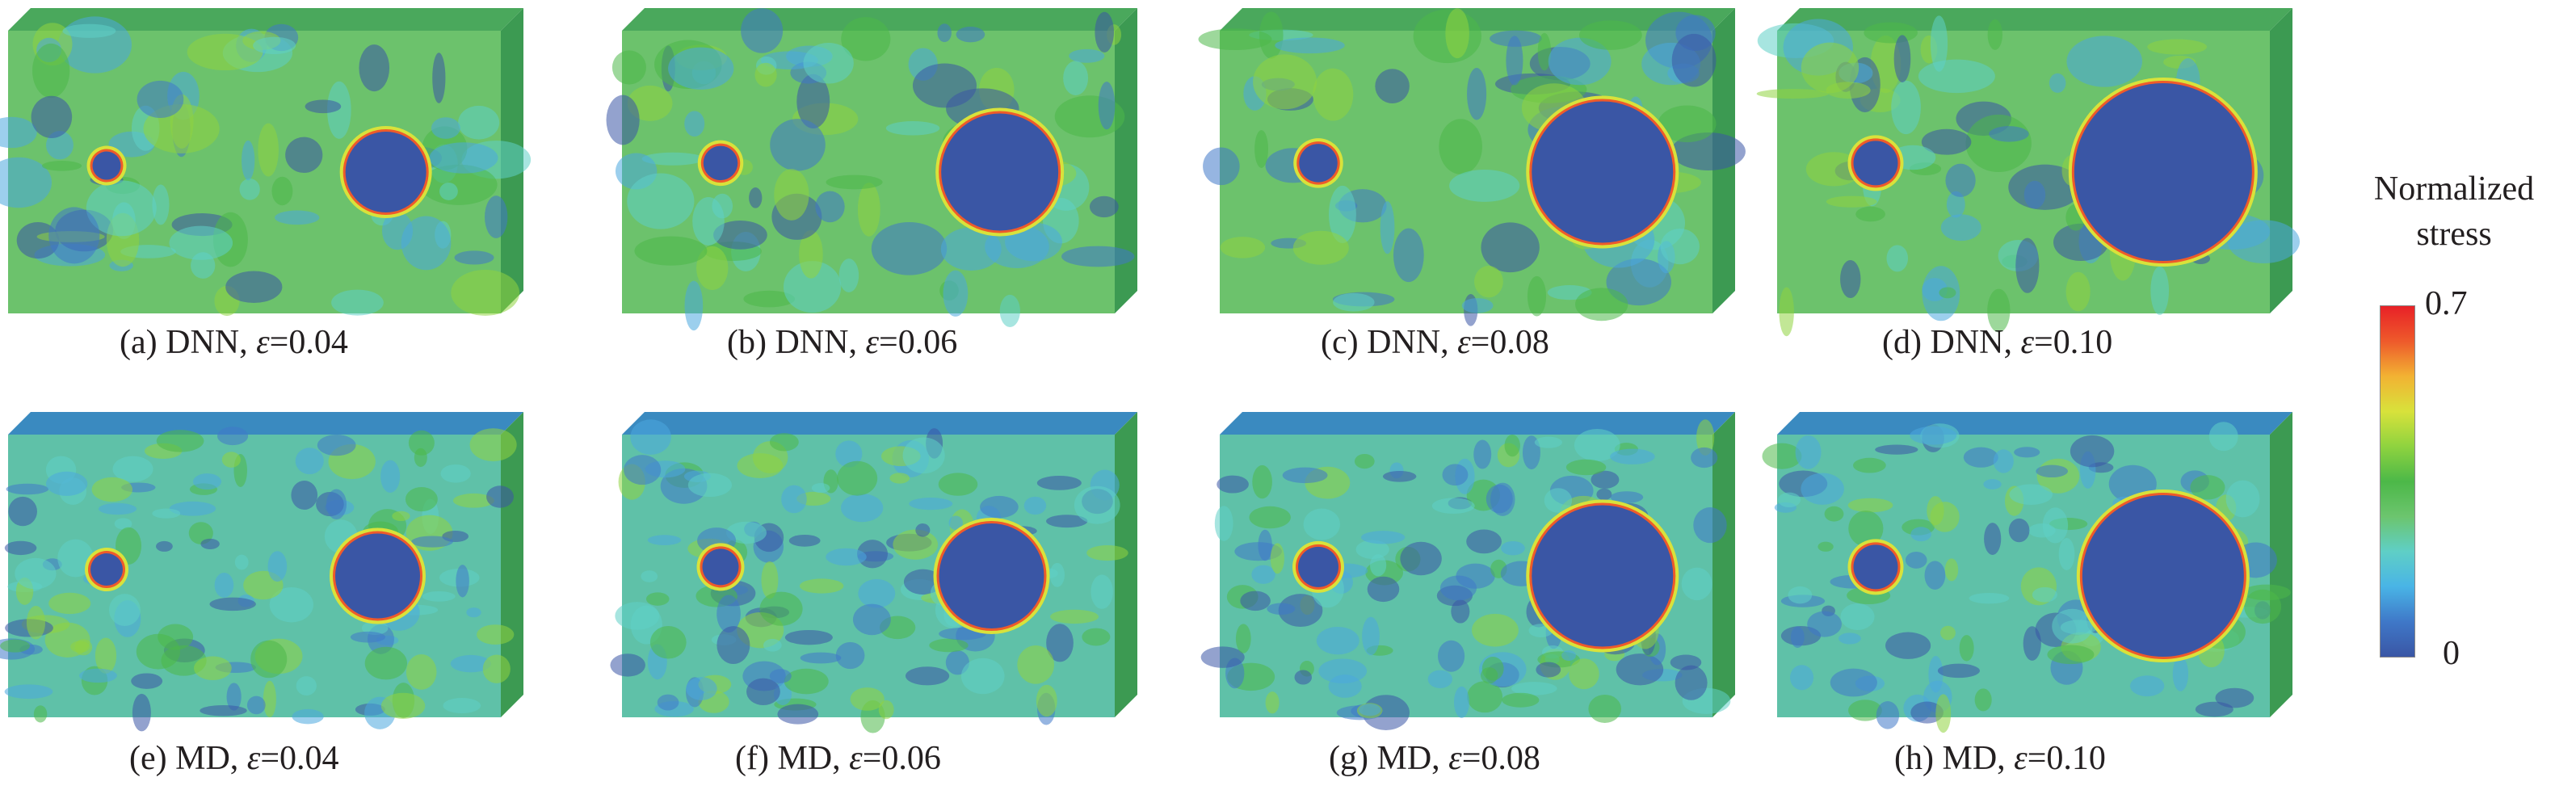 This screenshot has height=790, width=2576. What do you see at coordinates (234, 342) in the screenshot?
I see `caption-a: (a) DNN, ε=0.04` at bounding box center [234, 342].